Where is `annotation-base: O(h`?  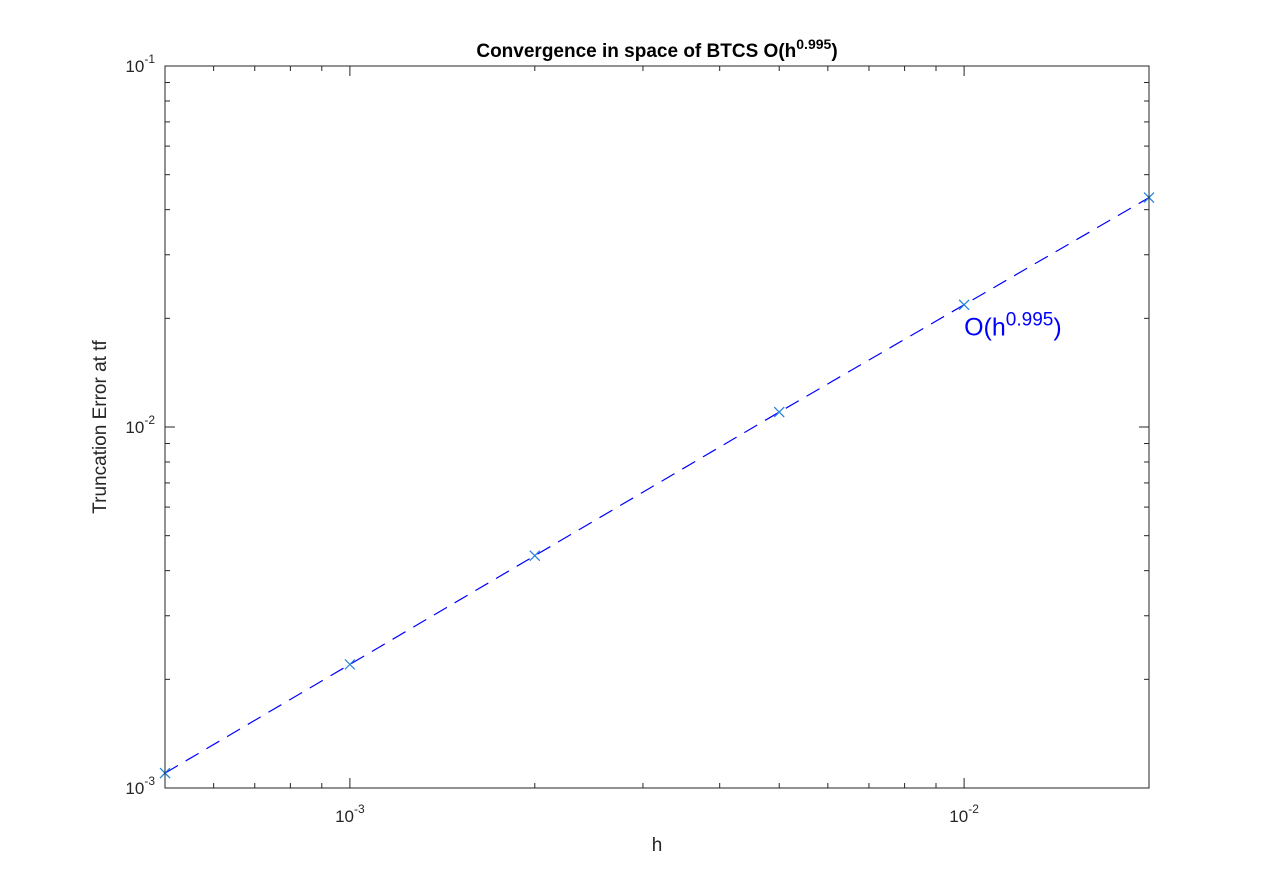 annotation-base: O(h is located at coordinates (985, 328).